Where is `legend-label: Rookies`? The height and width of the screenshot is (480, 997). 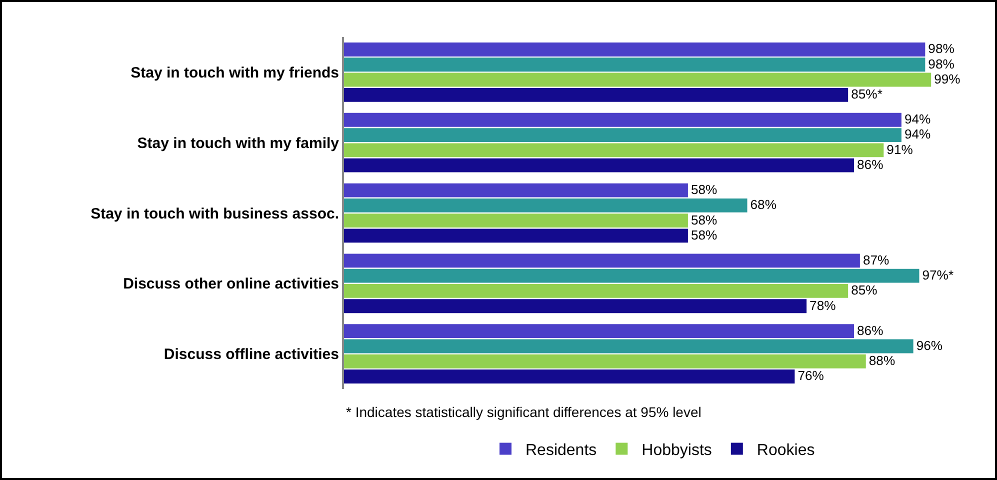 legend-label: Rookies is located at coordinates (785, 450).